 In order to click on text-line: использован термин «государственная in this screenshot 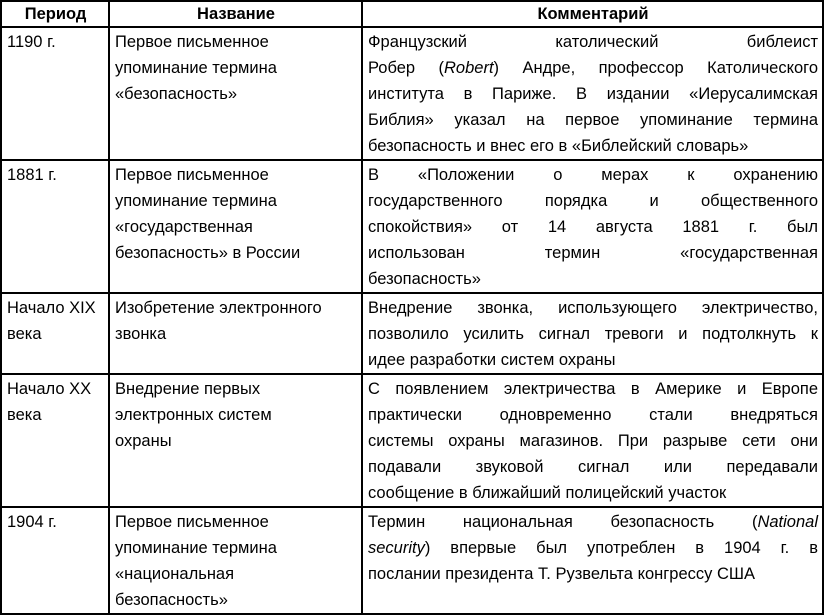, I will do `click(593, 253)`.